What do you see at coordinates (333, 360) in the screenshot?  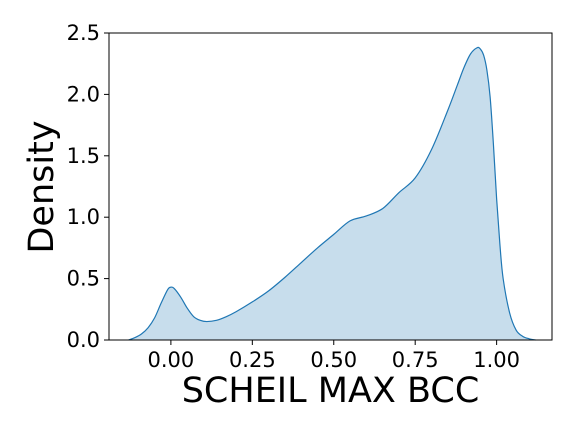 I see `x-tick-label: 0.50` at bounding box center [333, 360].